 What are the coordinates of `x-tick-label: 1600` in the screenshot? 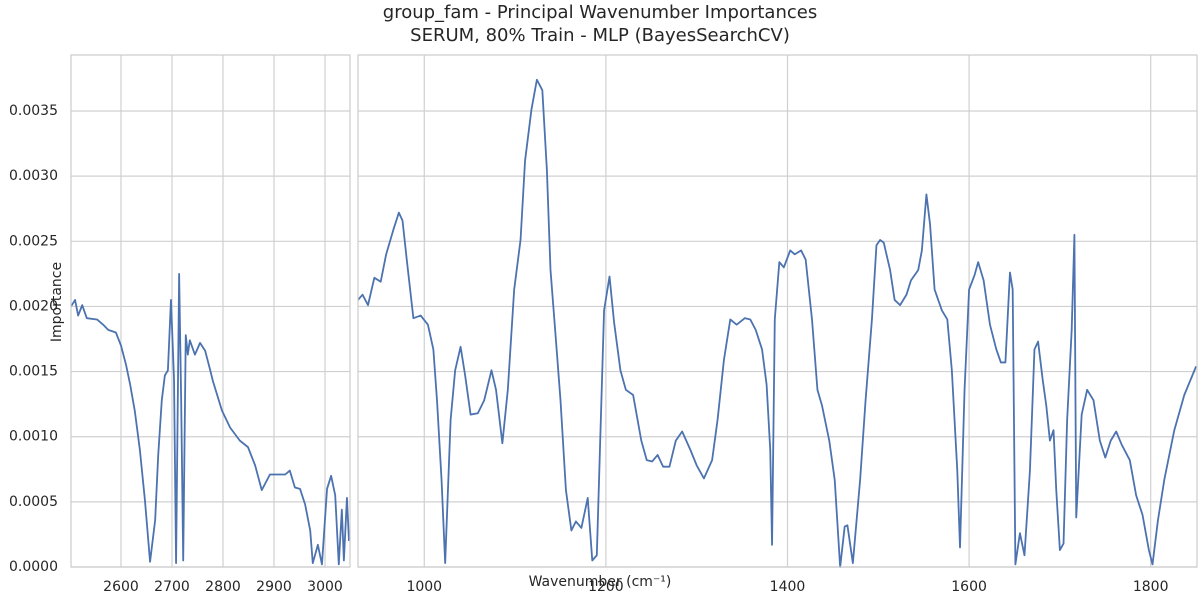 It's located at (969, 587).